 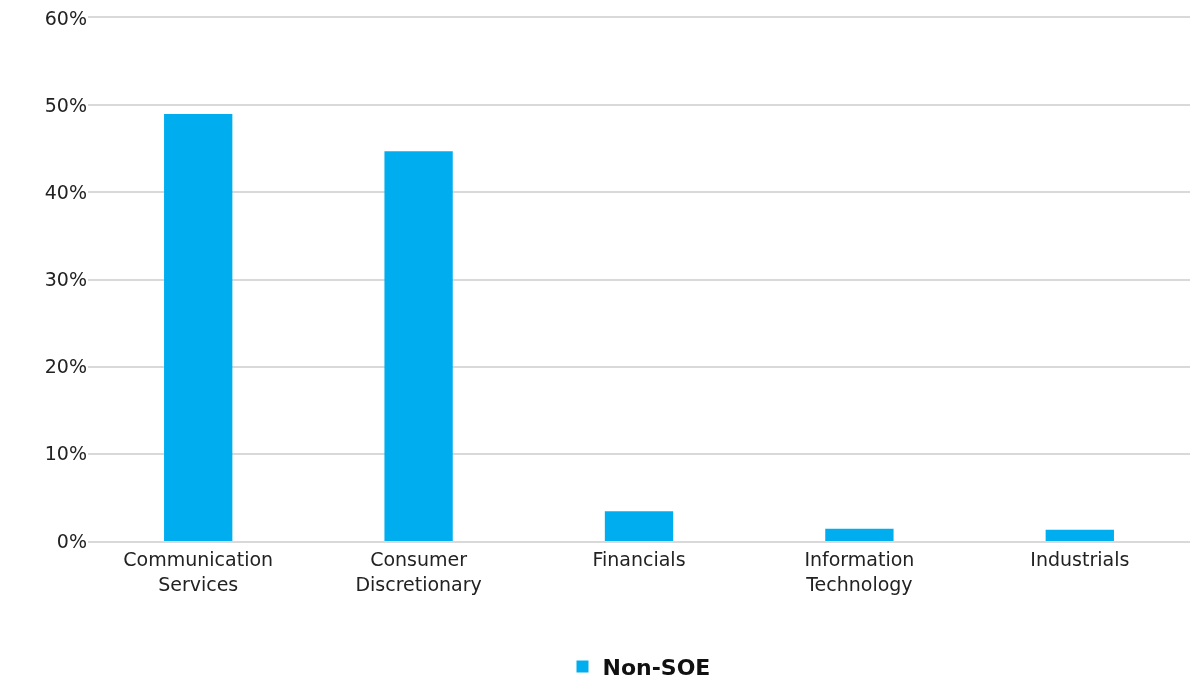 I want to click on y-tick-label: 30%, so click(x=65, y=279).